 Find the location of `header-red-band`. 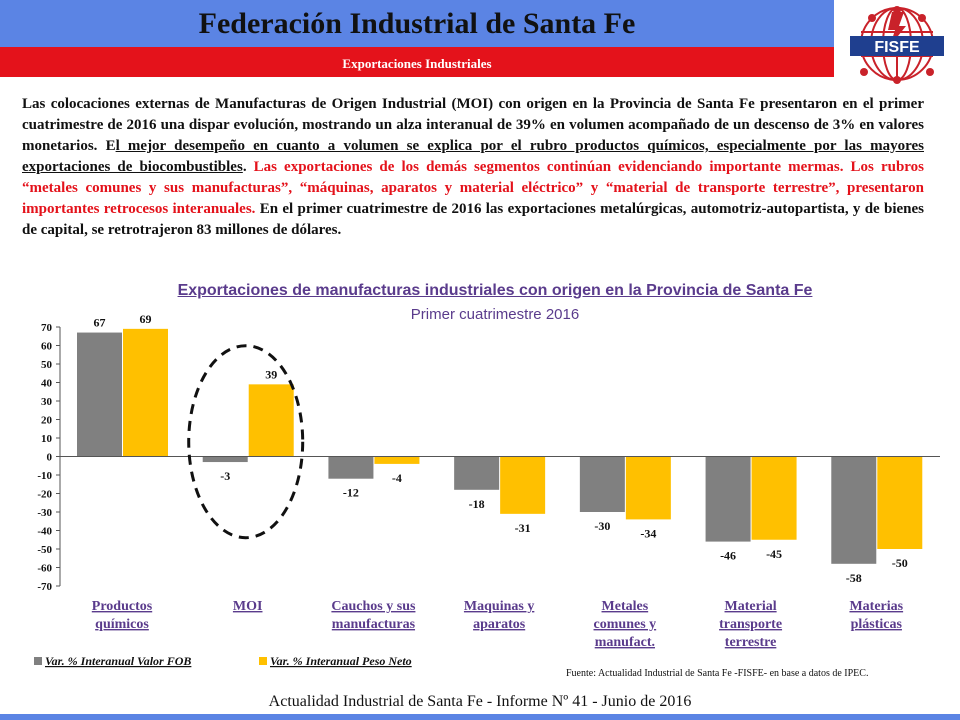

header-red-band is located at coordinates (417, 62).